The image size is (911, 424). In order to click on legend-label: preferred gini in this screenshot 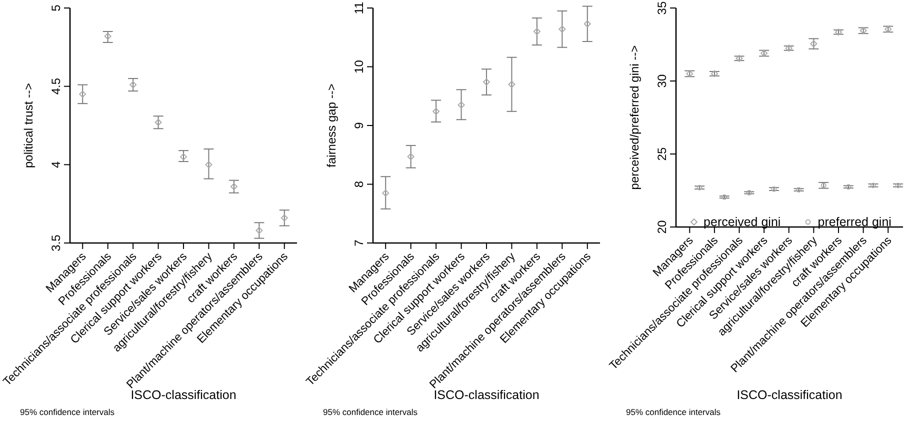, I will do `click(855, 222)`.